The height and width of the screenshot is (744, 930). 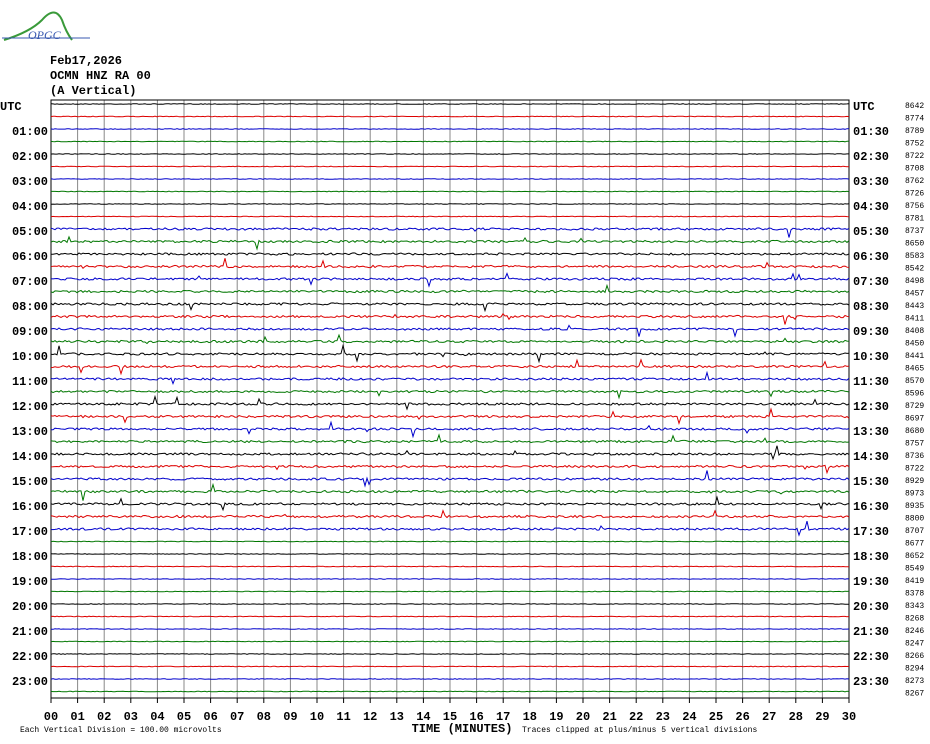 What do you see at coordinates (530, 717) in the screenshot?
I see `x-tick-label: 18` at bounding box center [530, 717].